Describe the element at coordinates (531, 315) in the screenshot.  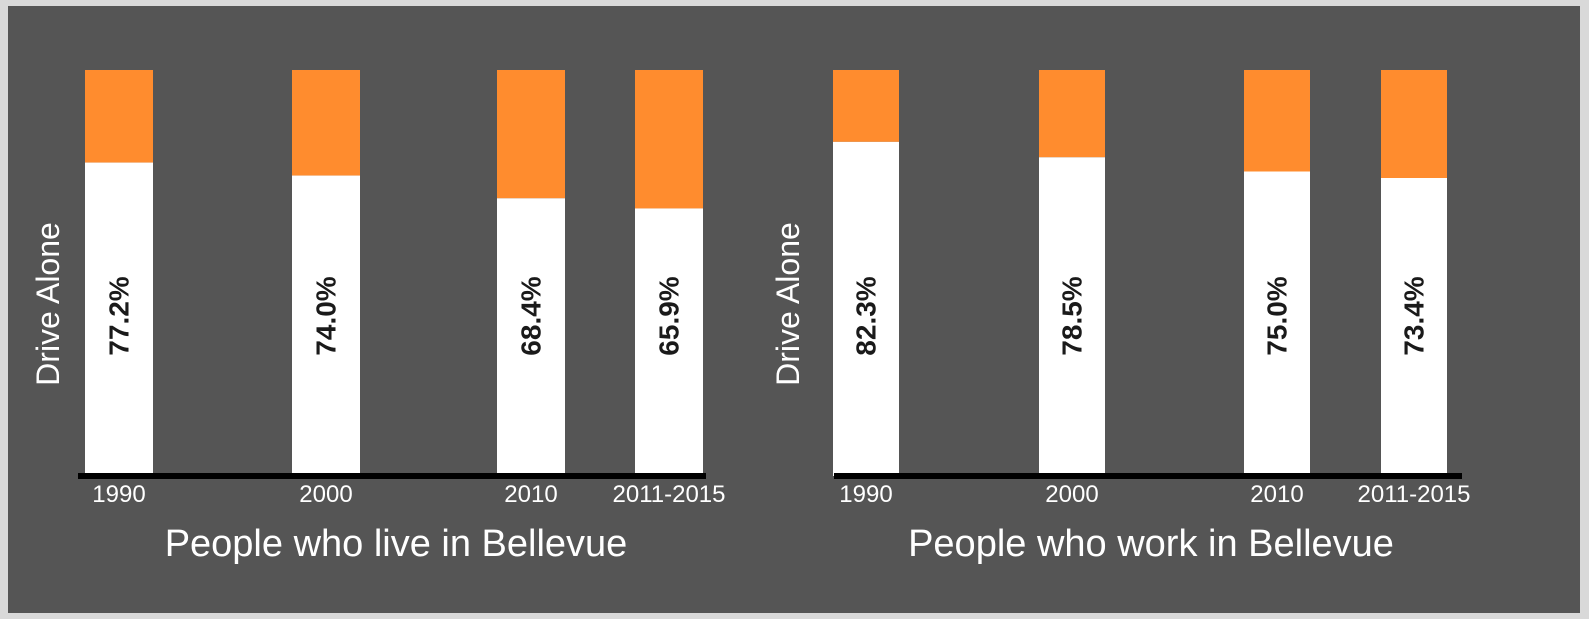
I see `live-value-label-2: 68.4%` at that location.